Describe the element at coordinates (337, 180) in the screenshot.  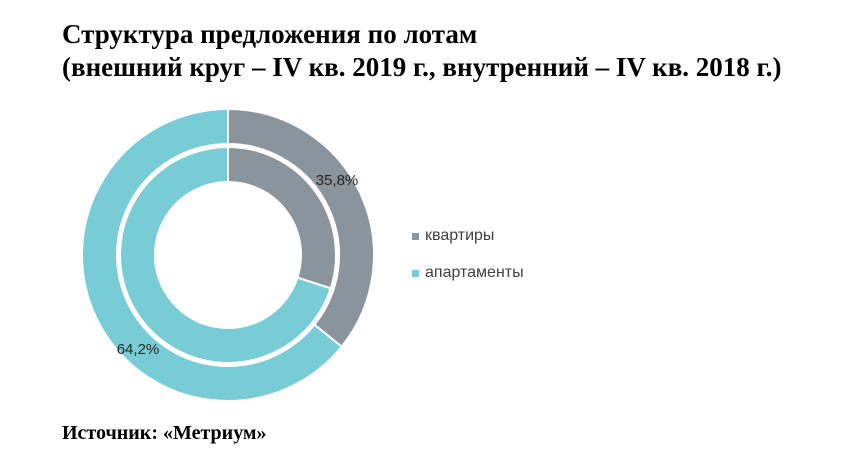
I see `outer-ring-label-kvartiry: 35,8%` at that location.